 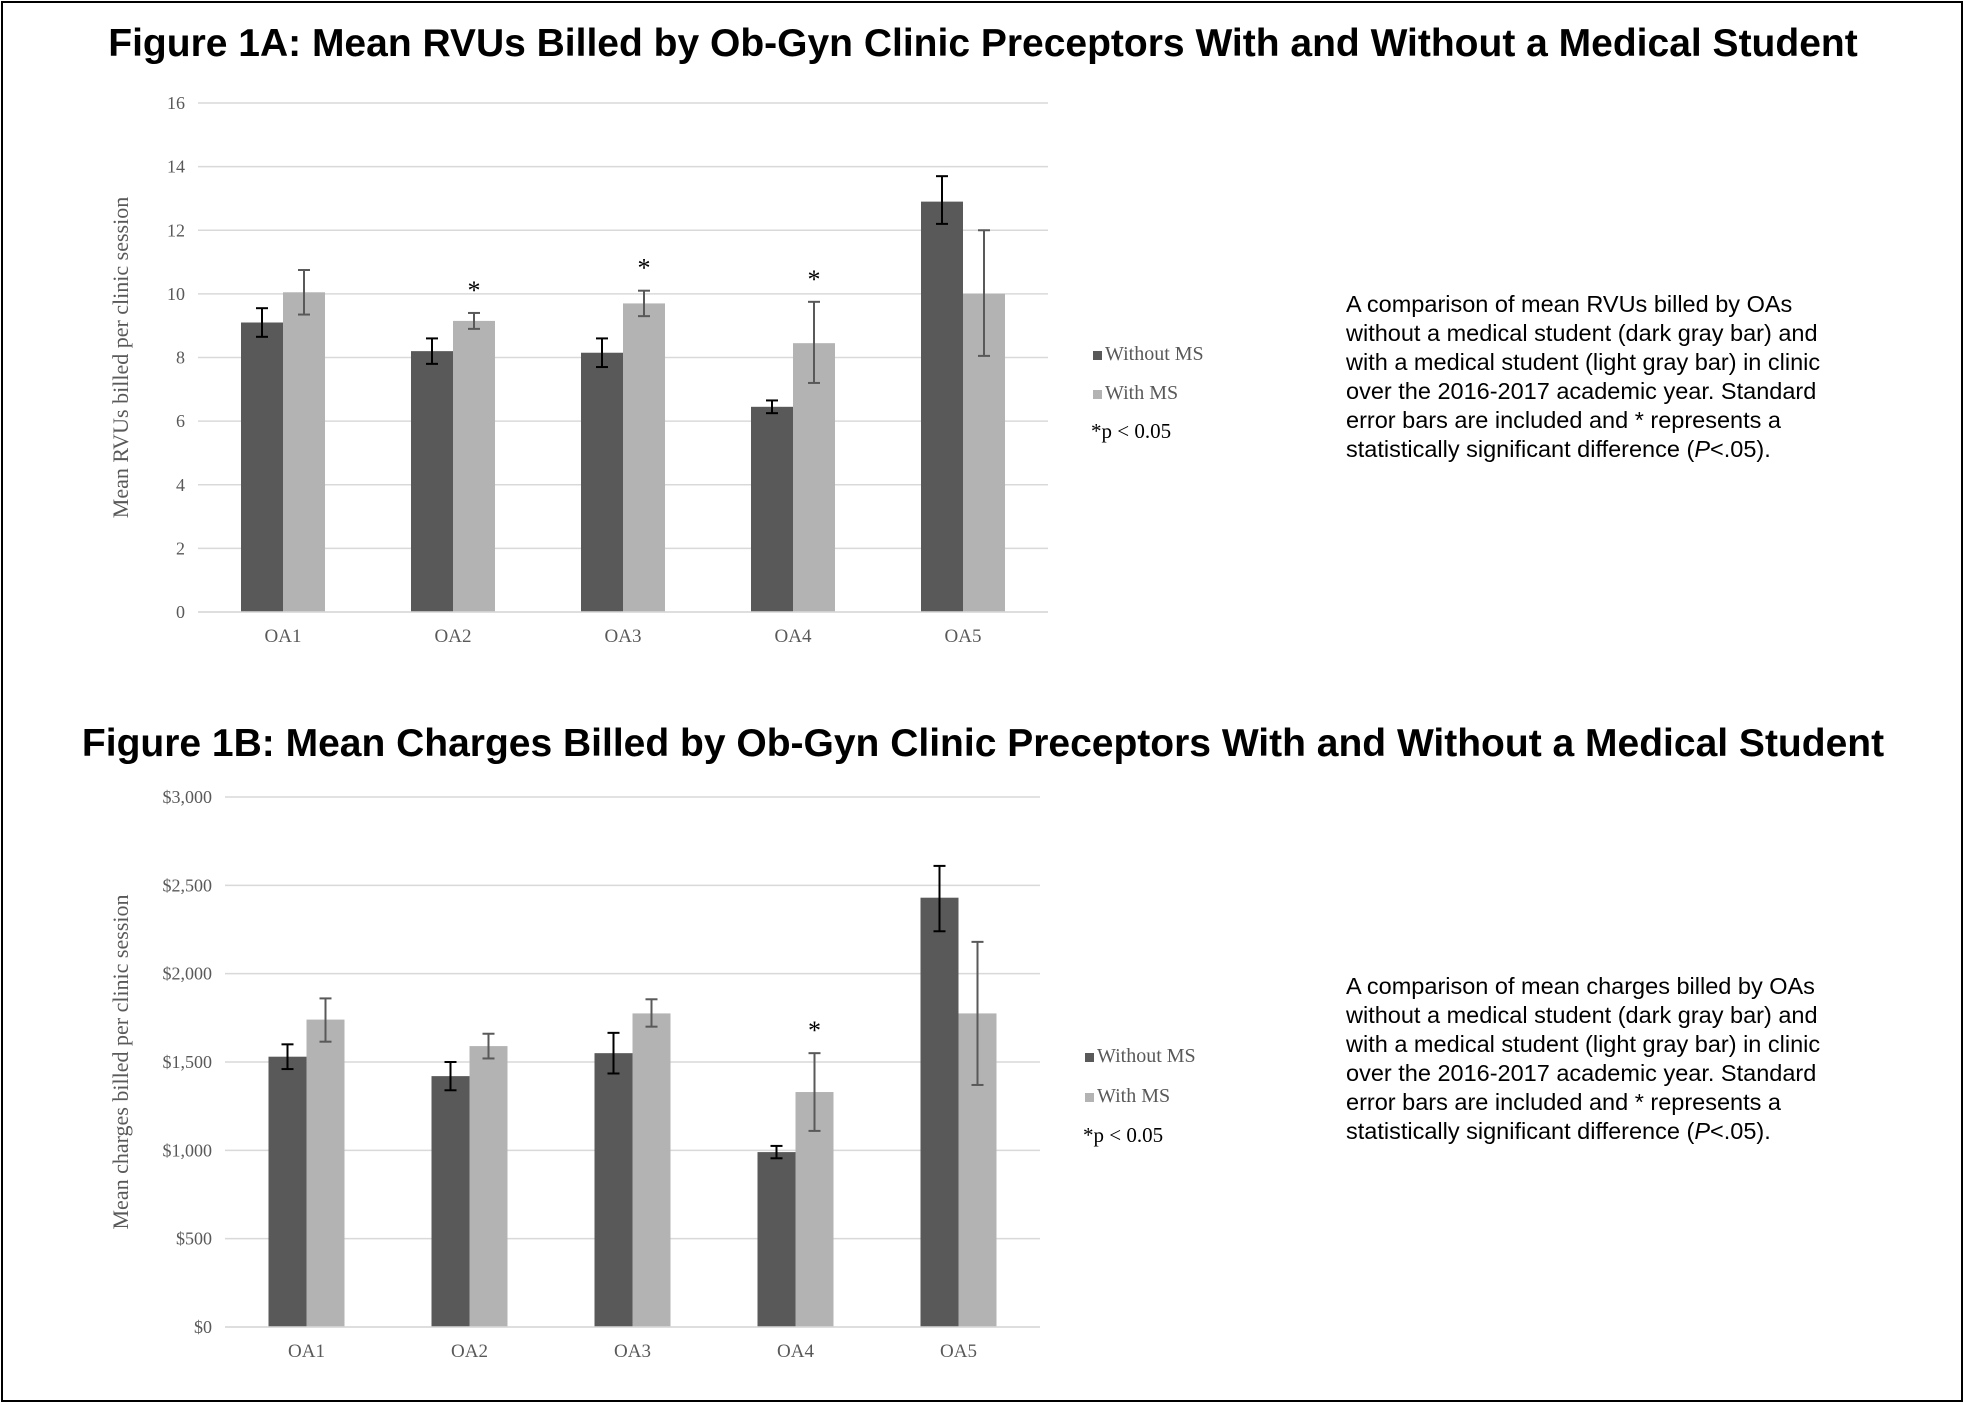 I want to click on y-tick-label: $500, so click(x=194, y=1239).